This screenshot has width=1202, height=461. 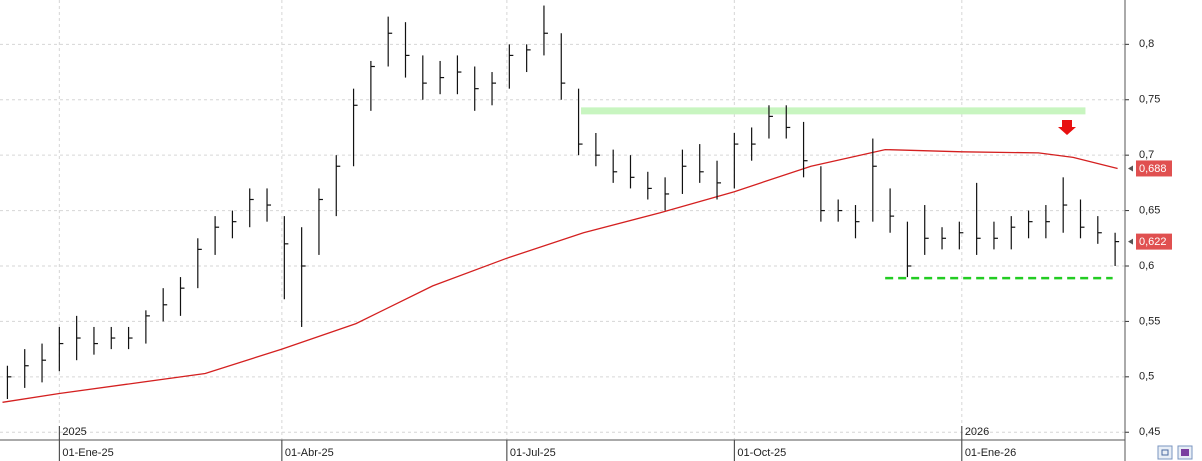 I want to click on y-tick-label: 0,7, so click(x=1146, y=155).